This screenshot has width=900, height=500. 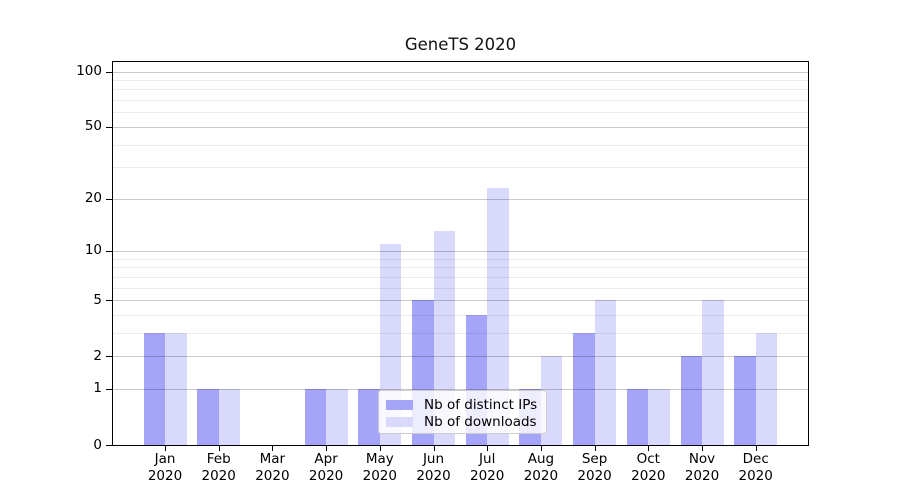 What do you see at coordinates (399, 422) in the screenshot?
I see `legend-swatch-downloads` at bounding box center [399, 422].